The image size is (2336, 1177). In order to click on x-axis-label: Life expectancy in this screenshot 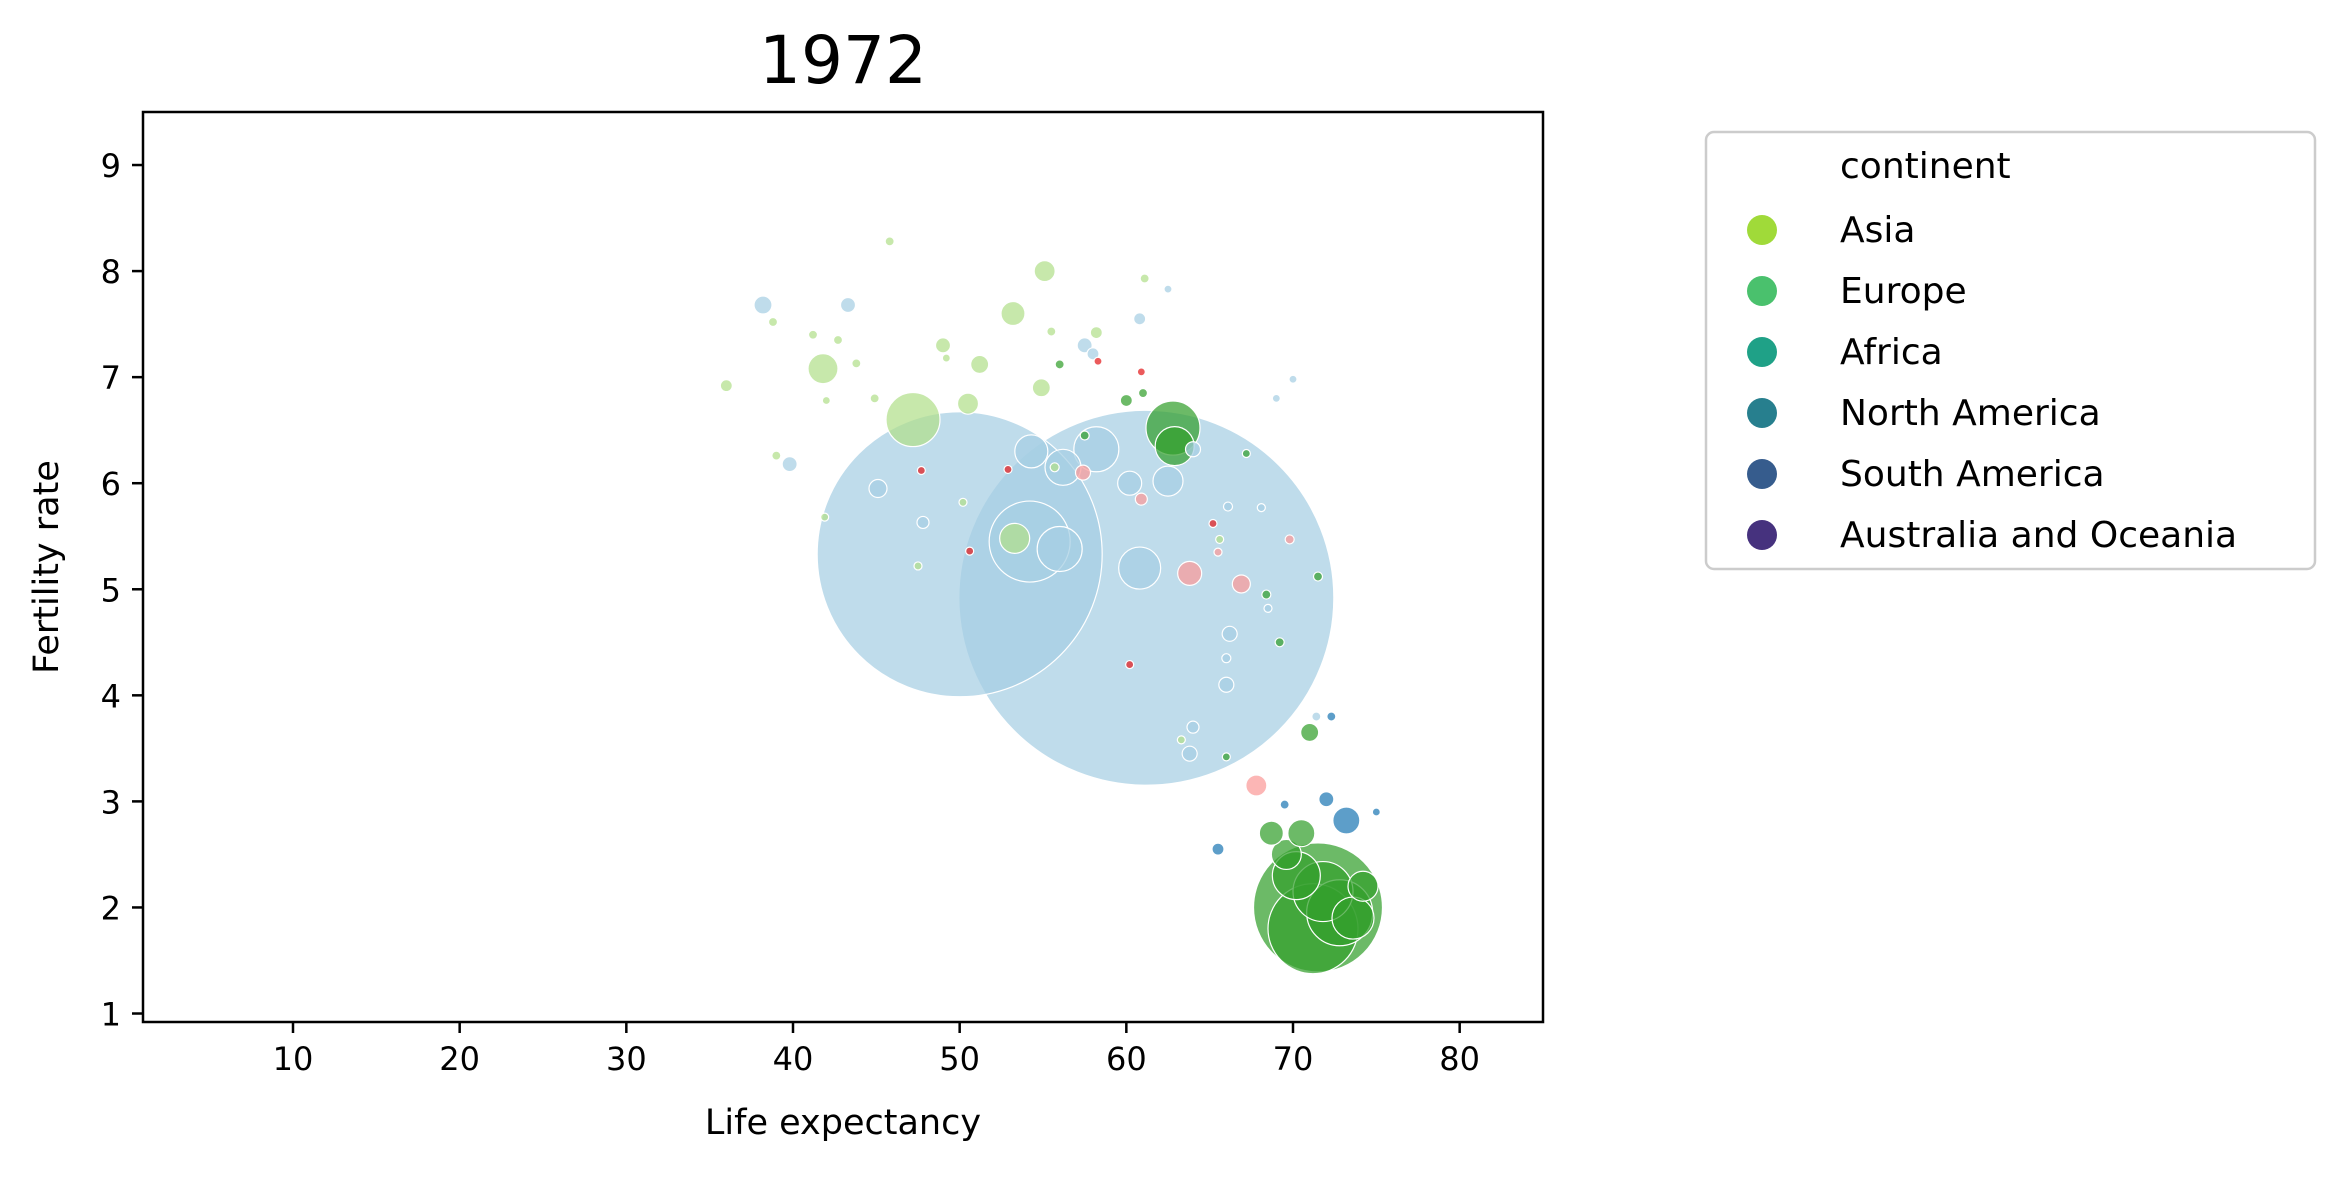, I will do `click(843, 1123)`.